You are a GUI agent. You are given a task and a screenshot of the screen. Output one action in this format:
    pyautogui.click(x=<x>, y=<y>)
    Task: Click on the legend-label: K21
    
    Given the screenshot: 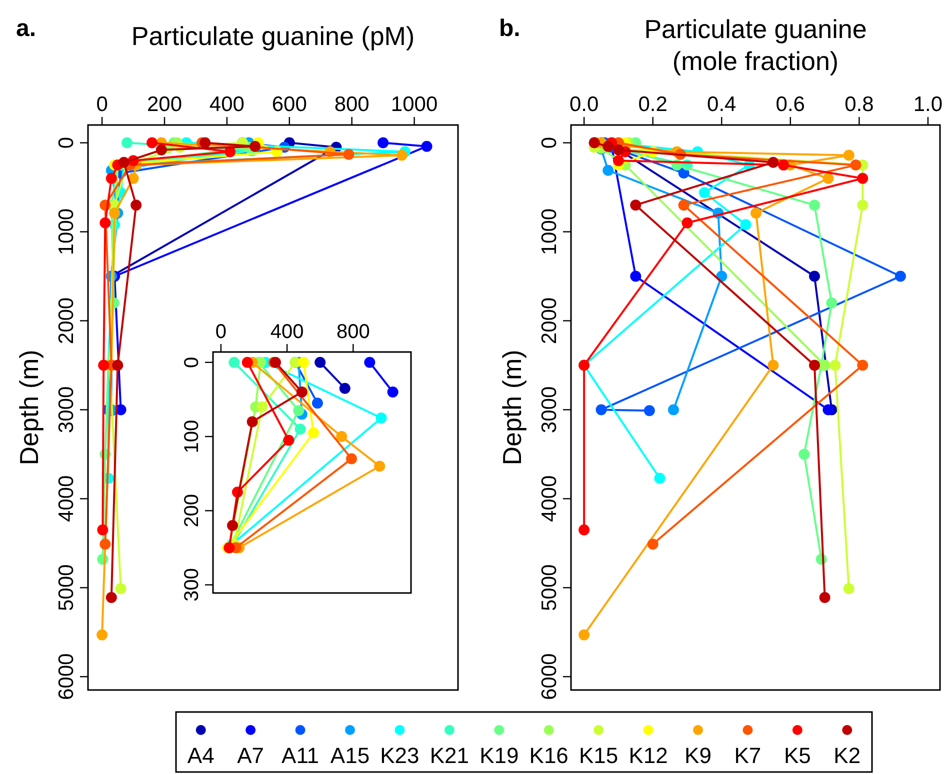 What is the action you would take?
    pyautogui.click(x=450, y=755)
    